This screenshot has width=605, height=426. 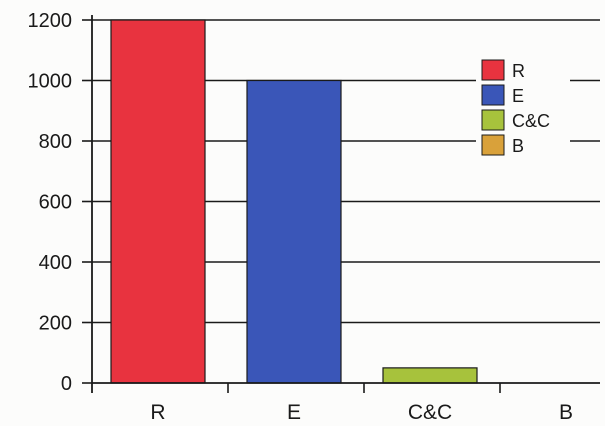 What do you see at coordinates (55, 203) in the screenshot?
I see `y-tick-label: 600` at bounding box center [55, 203].